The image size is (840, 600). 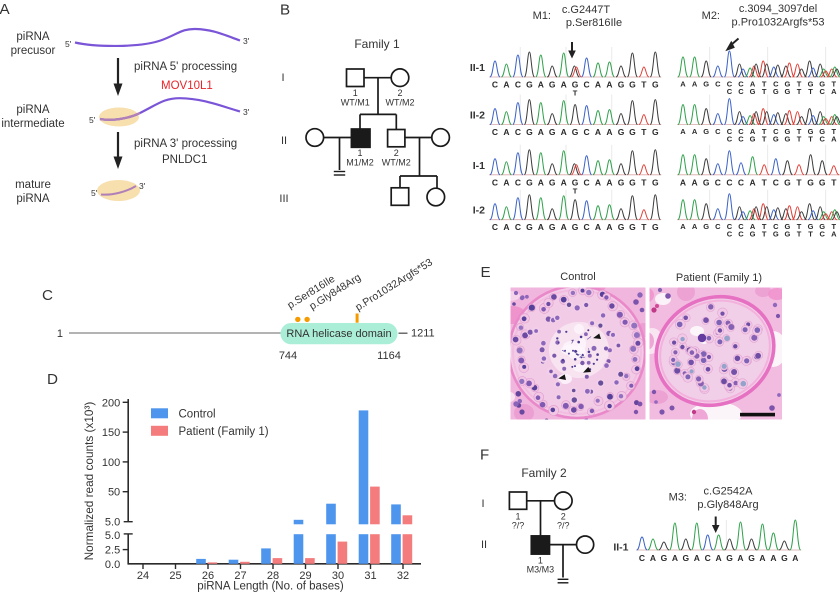 What do you see at coordinates (403, 576) in the screenshot?
I see `svg-text: 32` at bounding box center [403, 576].